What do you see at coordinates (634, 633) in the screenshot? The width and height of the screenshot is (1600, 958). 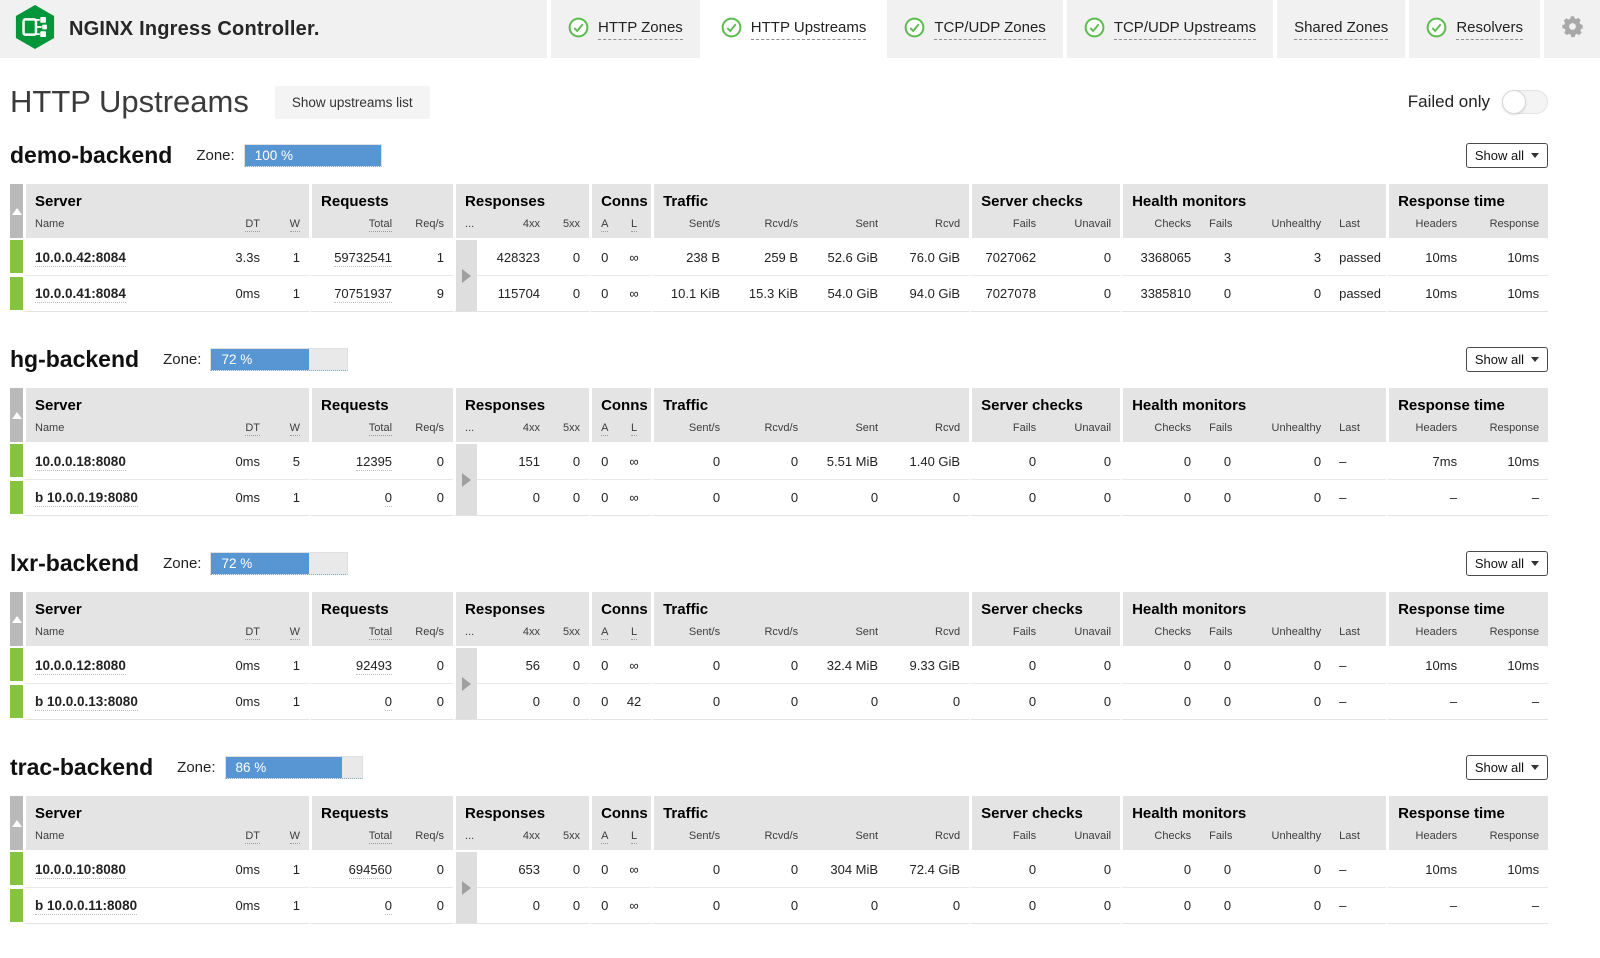 I see `column-subheader-label: L` at bounding box center [634, 633].